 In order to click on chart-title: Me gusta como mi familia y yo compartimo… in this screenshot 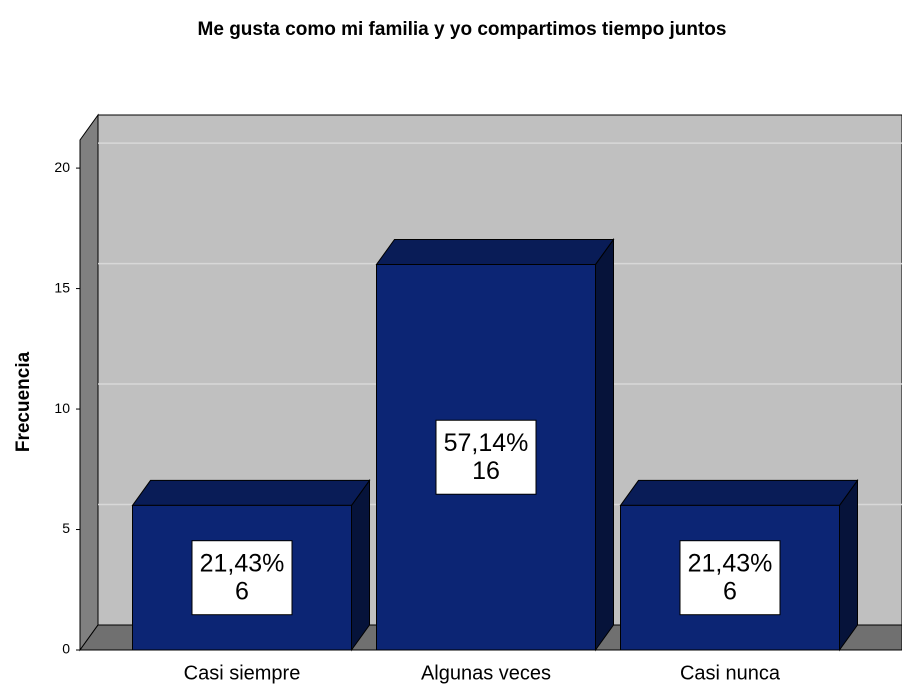, I will do `click(462, 29)`.